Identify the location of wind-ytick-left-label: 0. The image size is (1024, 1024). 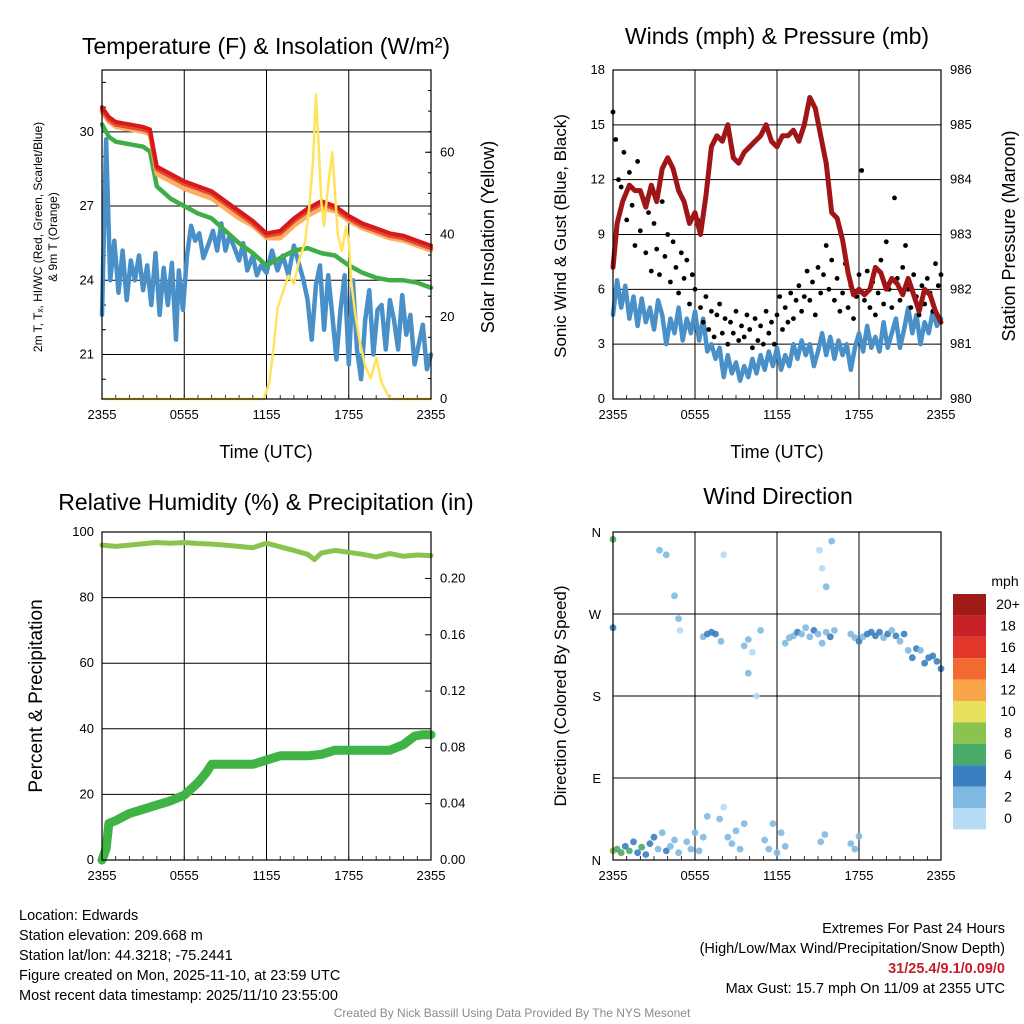
(601, 398).